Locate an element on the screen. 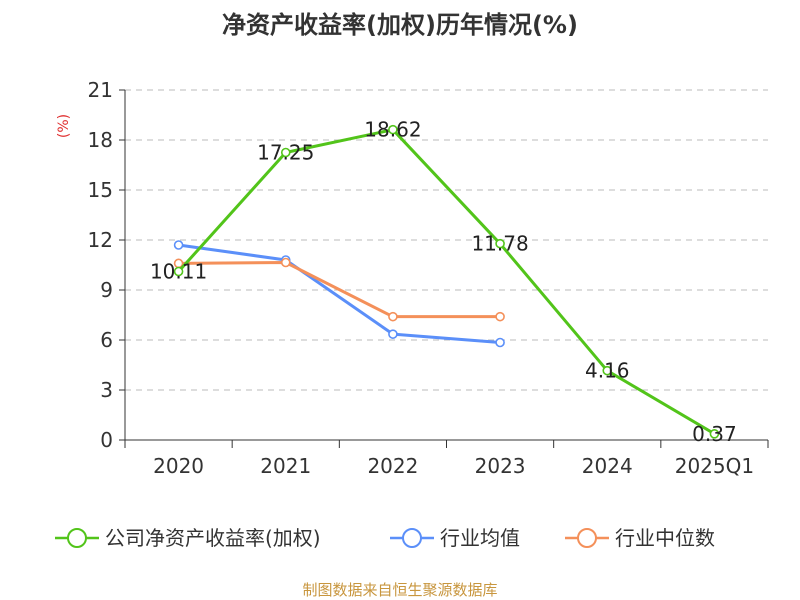 This screenshot has height=600, width=800. data-label: 17.25 is located at coordinates (285, 153).